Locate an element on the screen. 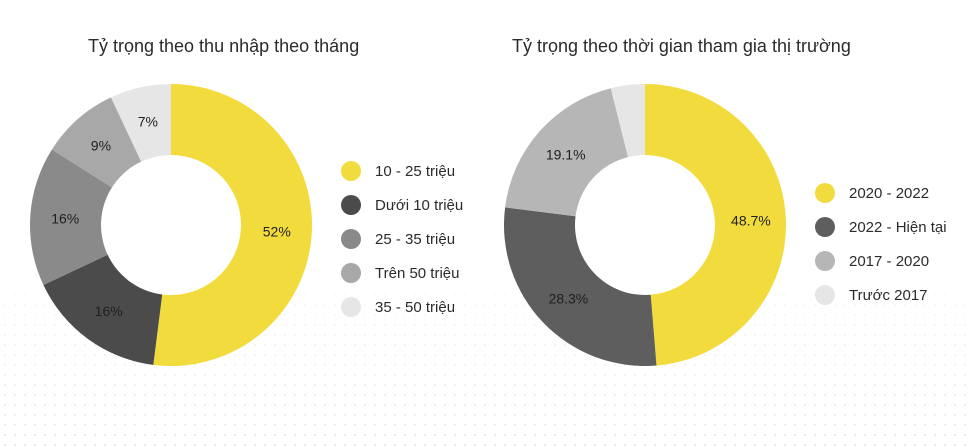 This screenshot has height=447, width=973. slice-25-35-trieu is located at coordinates (71, 217).